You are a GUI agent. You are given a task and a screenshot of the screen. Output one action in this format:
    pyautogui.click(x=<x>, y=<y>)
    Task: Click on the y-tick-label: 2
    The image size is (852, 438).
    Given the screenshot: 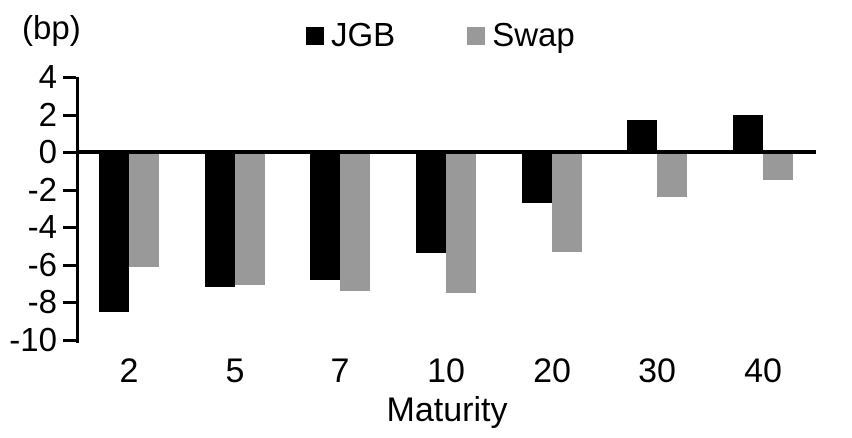 What is the action you would take?
    pyautogui.click(x=47, y=114)
    